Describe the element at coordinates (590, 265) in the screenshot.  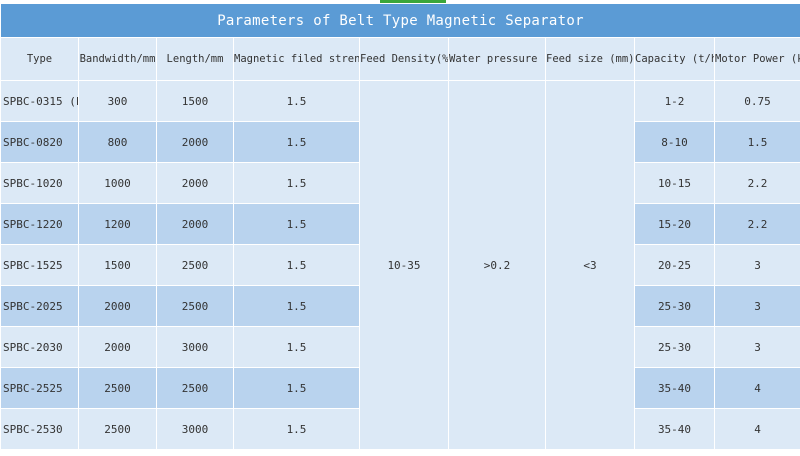
I see `cell-feed-size: <3` at that location.